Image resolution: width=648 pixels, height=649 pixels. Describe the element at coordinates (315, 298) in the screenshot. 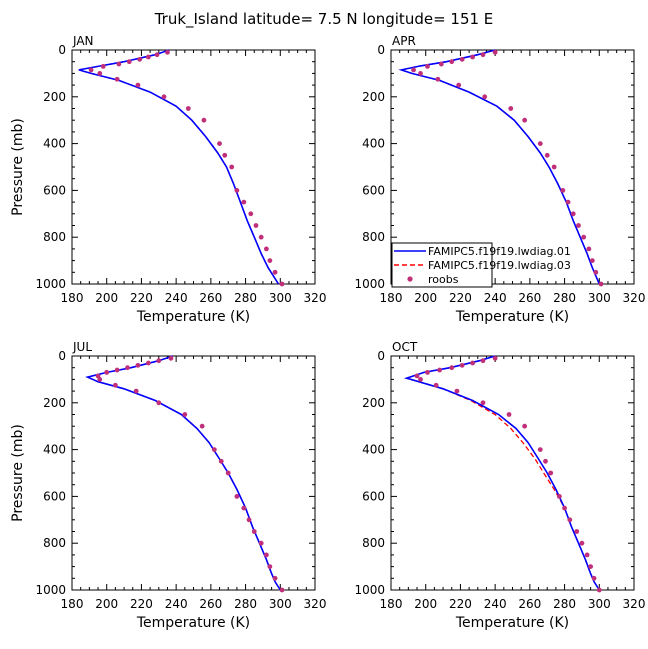

I see `x-tick-label: 320` at that location.